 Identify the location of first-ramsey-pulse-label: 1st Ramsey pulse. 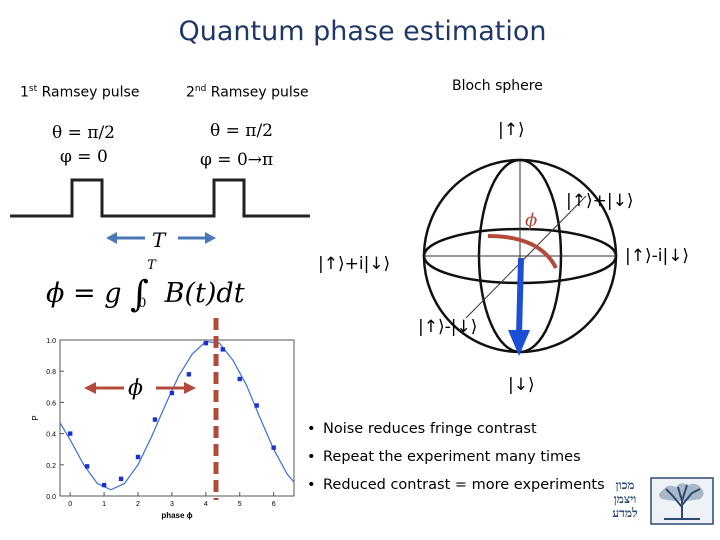
(79, 92).